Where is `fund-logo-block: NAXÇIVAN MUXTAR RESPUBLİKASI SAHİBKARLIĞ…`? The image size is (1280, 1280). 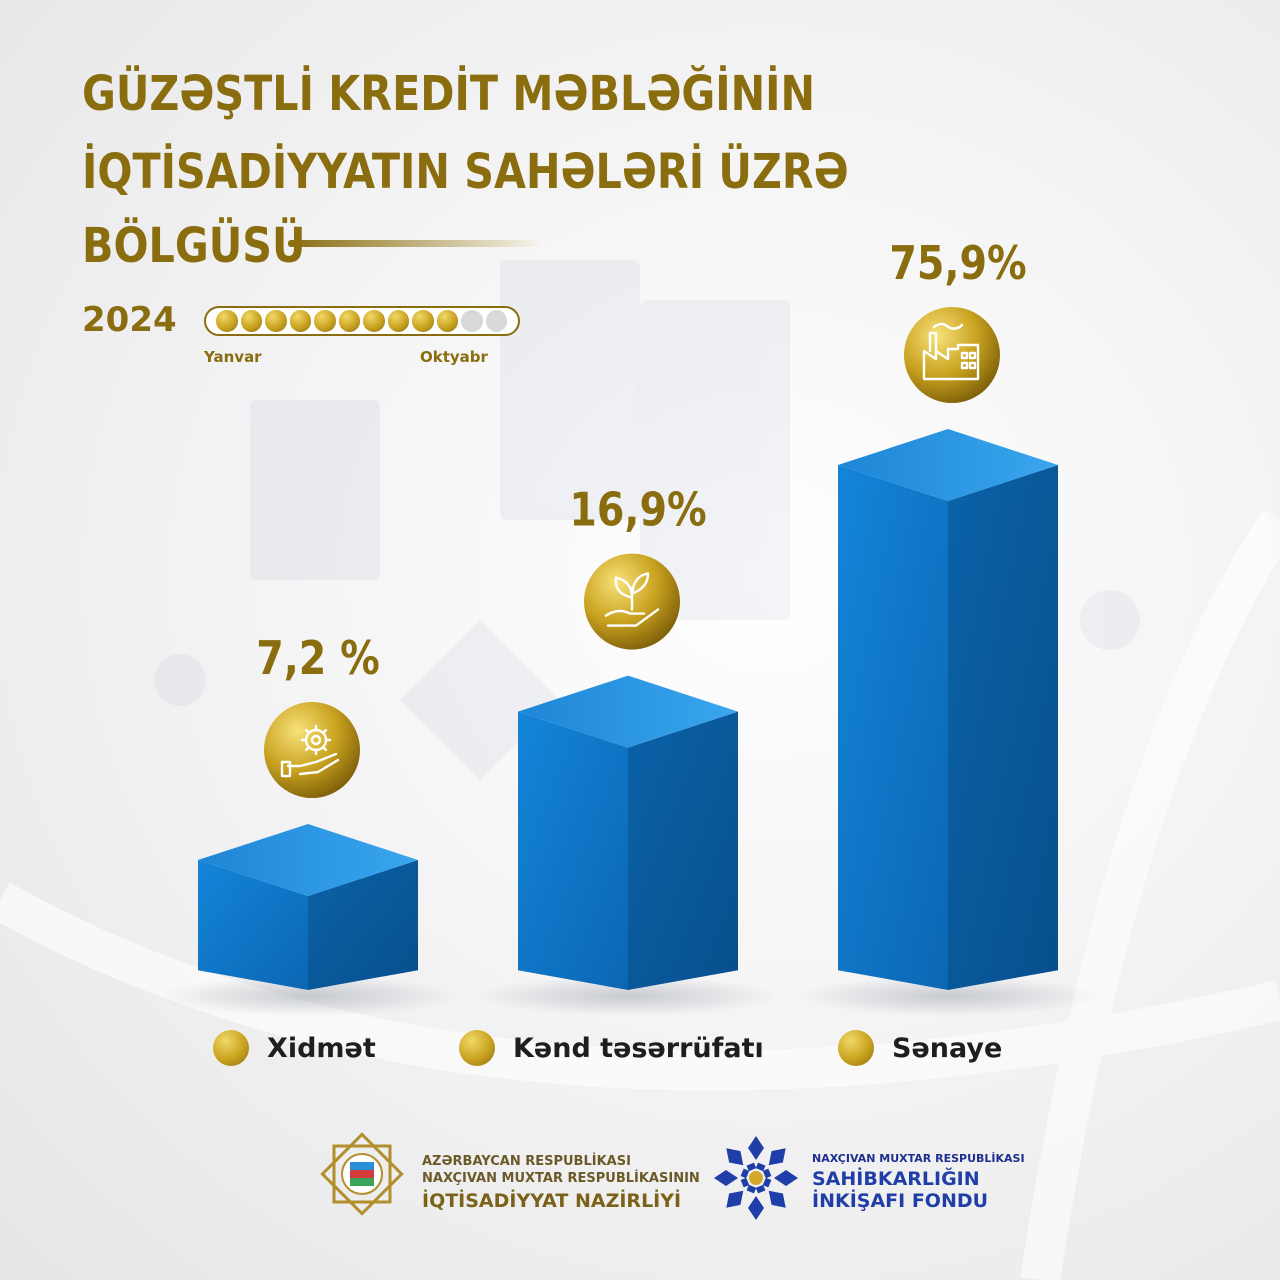 fund-logo-block: NAXÇIVAN MUXTAR RESPUBLİKASI SAHİBKARLIĞ… is located at coordinates (865, 1178).